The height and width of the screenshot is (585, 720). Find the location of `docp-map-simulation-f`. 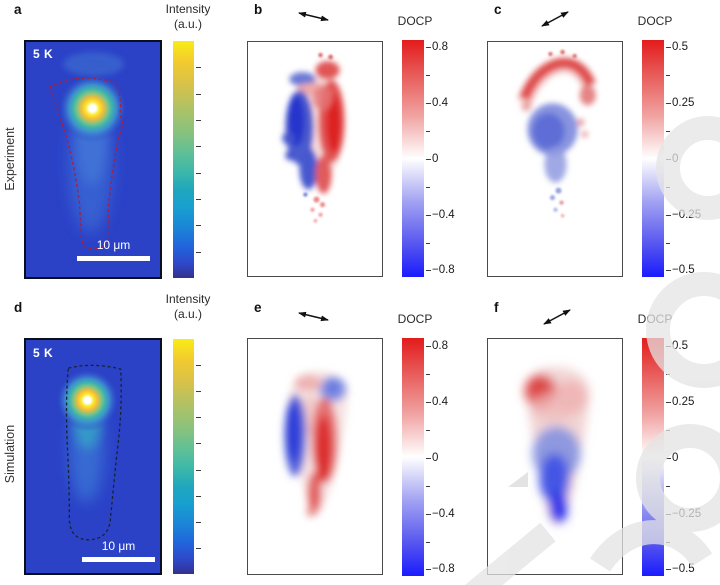

docp-map-simulation-f is located at coordinates (555, 456).